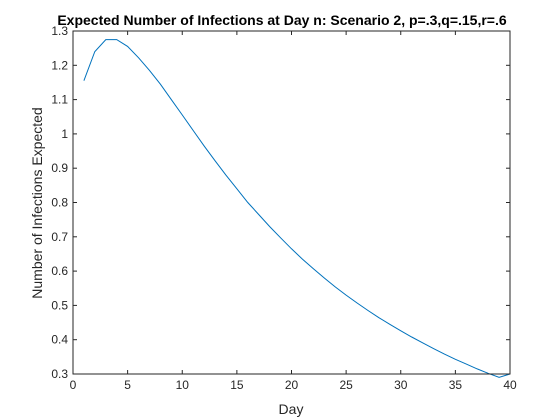 This screenshot has width=560, height=420. Describe the element at coordinates (237, 385) in the screenshot. I see `x-tick-label: 15` at that location.